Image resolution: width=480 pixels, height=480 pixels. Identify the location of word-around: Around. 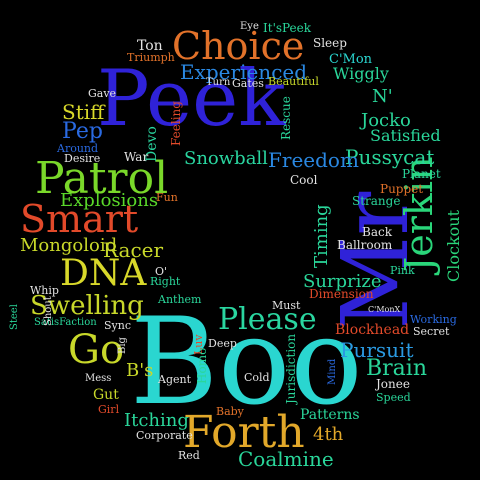
(78, 148).